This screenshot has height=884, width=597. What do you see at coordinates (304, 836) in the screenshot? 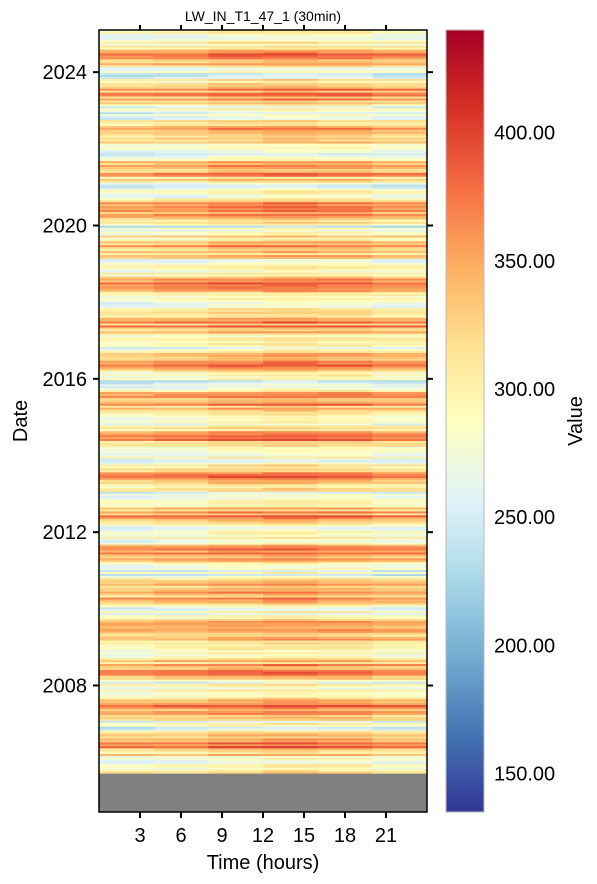
I see `x-tick-label: 15` at bounding box center [304, 836].